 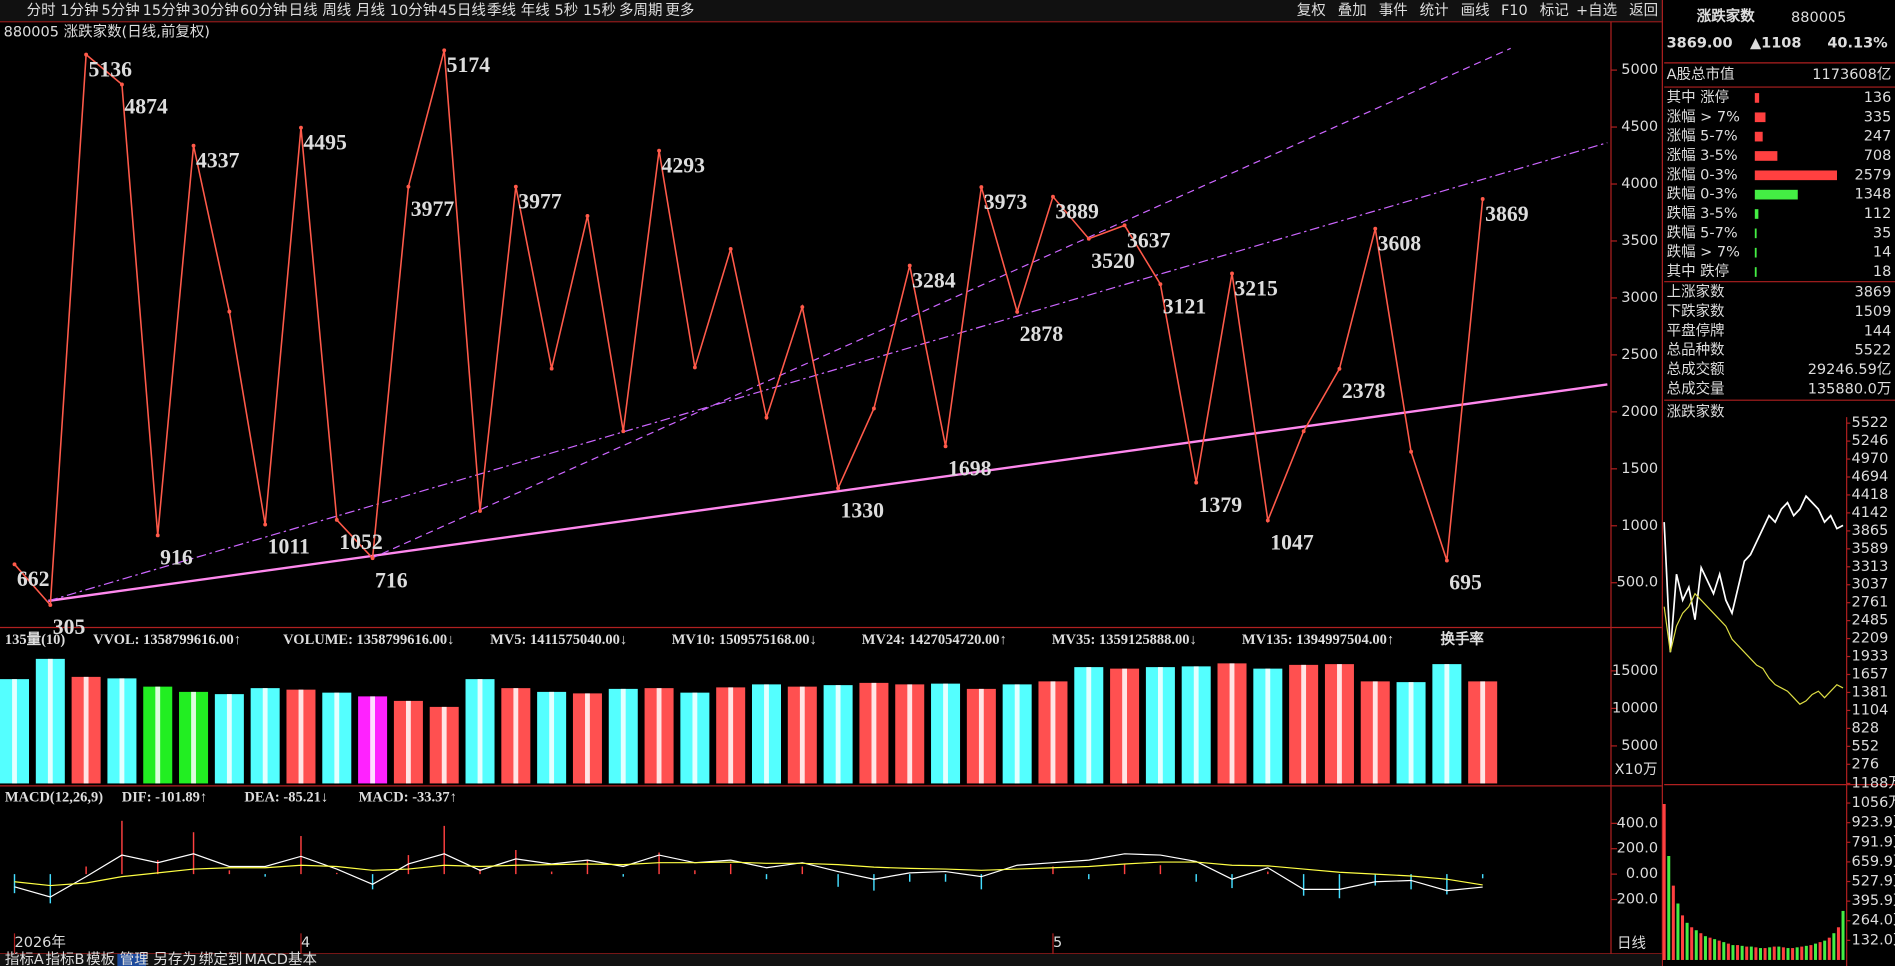 I want to click on action-button: F10, so click(x=1514, y=11).